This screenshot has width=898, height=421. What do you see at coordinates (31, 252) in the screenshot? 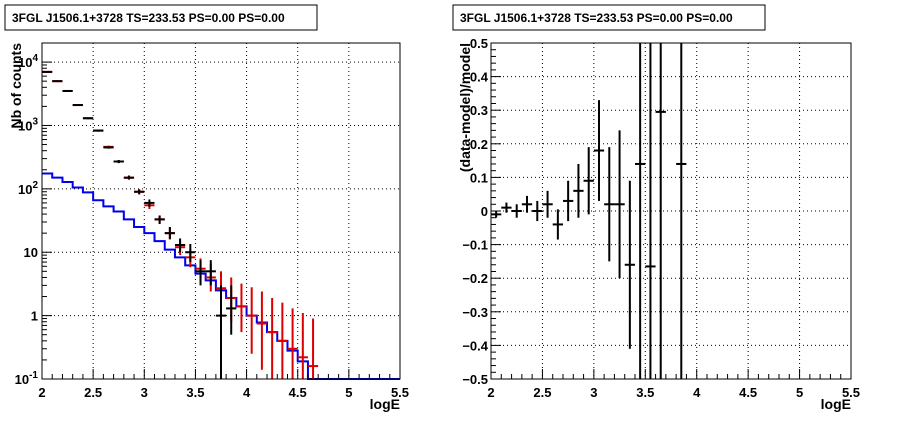
I see `left-y-tick-label: 10` at bounding box center [31, 252].